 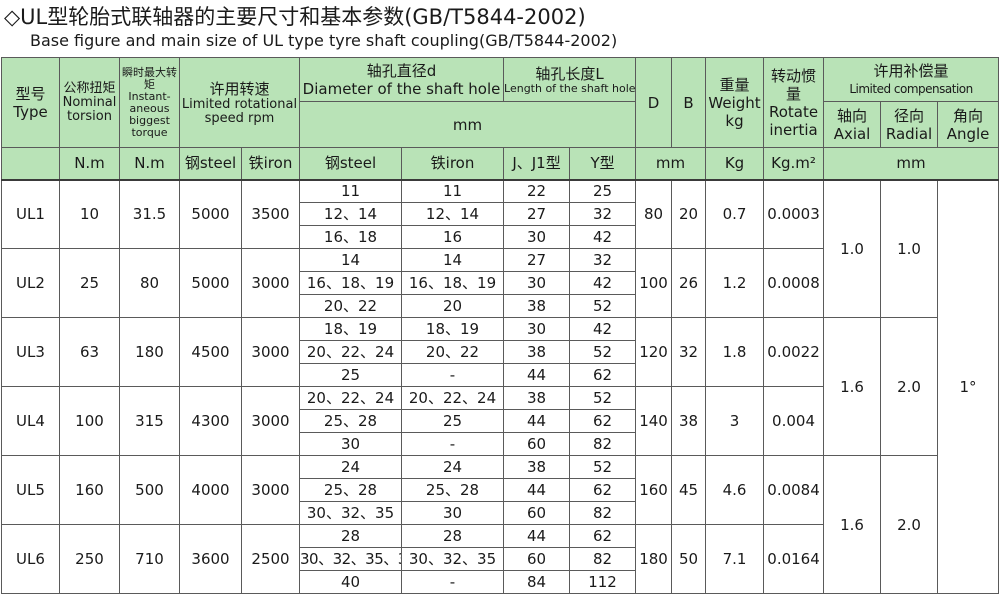 What do you see at coordinates (210, 559) in the screenshot?
I see `model-speed-steel: 3600` at bounding box center [210, 559].